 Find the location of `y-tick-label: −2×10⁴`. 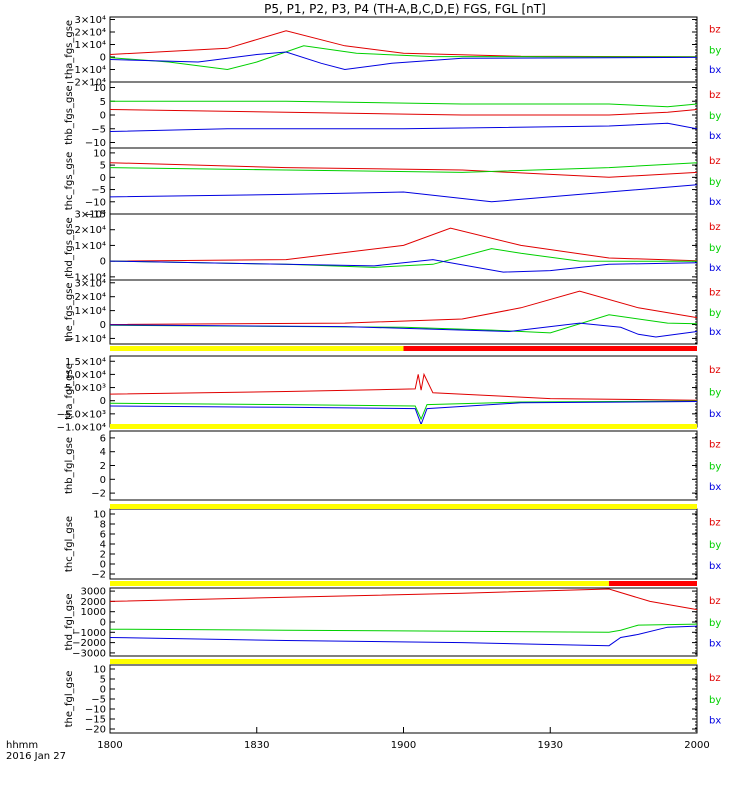

y-tick-label: −2×10⁴ is located at coordinates (86, 83).